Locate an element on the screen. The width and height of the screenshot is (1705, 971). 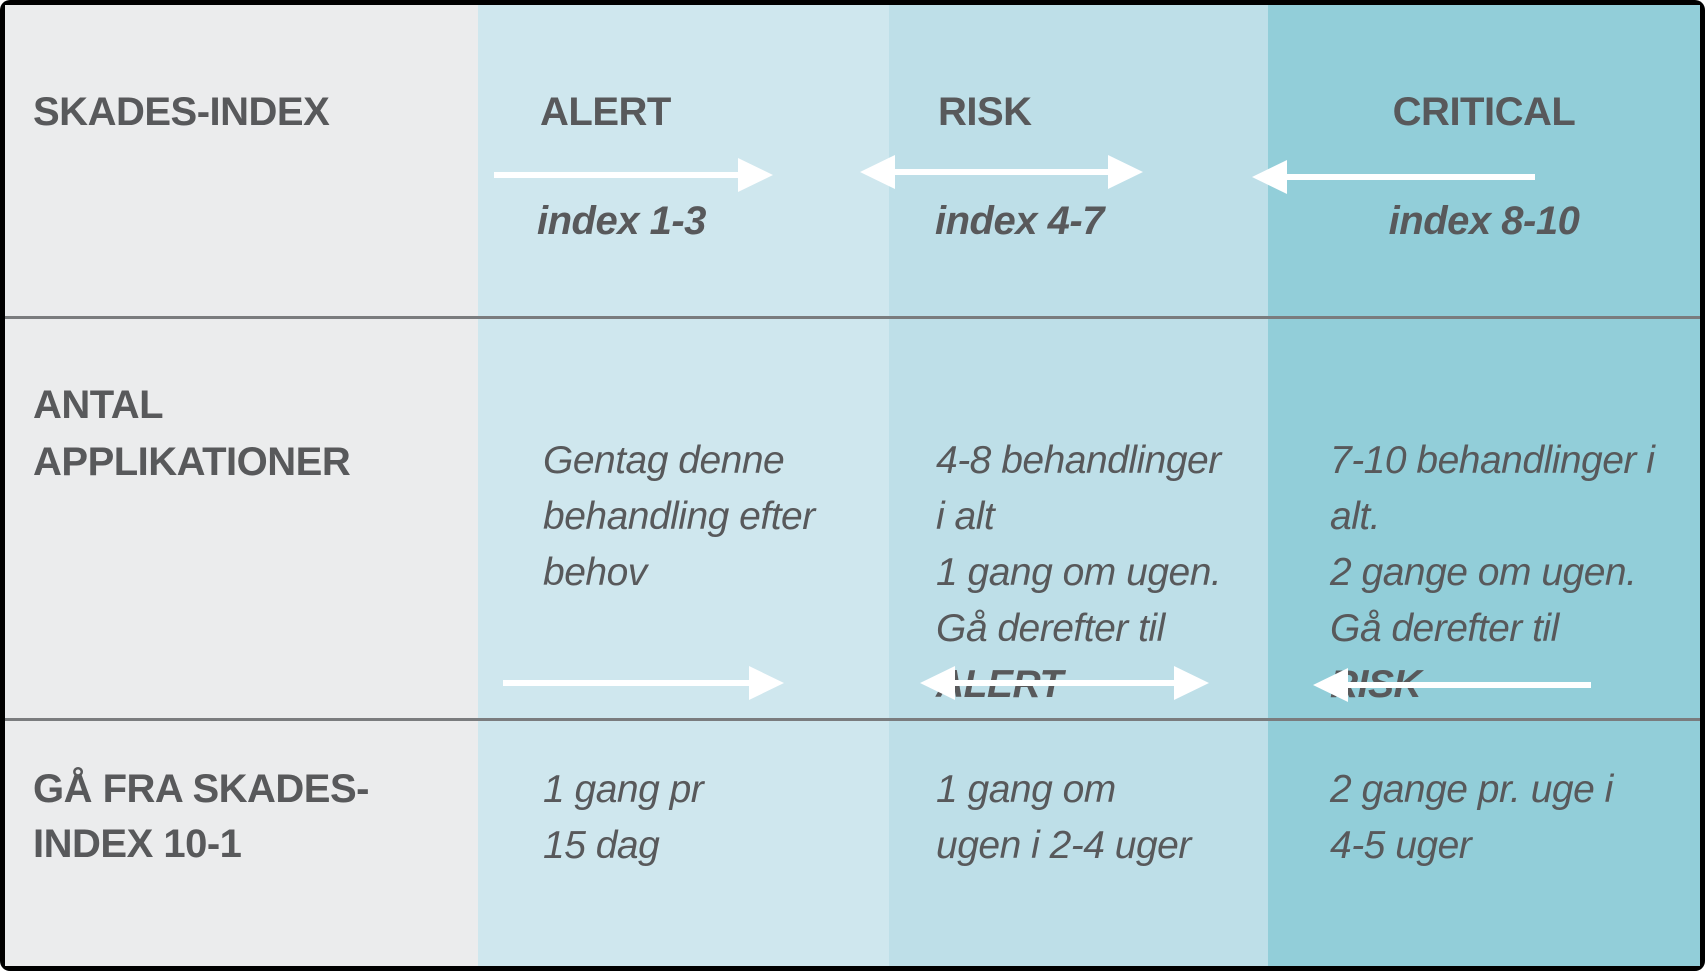
index-range-alert: index 1-3 is located at coordinates (621, 221).